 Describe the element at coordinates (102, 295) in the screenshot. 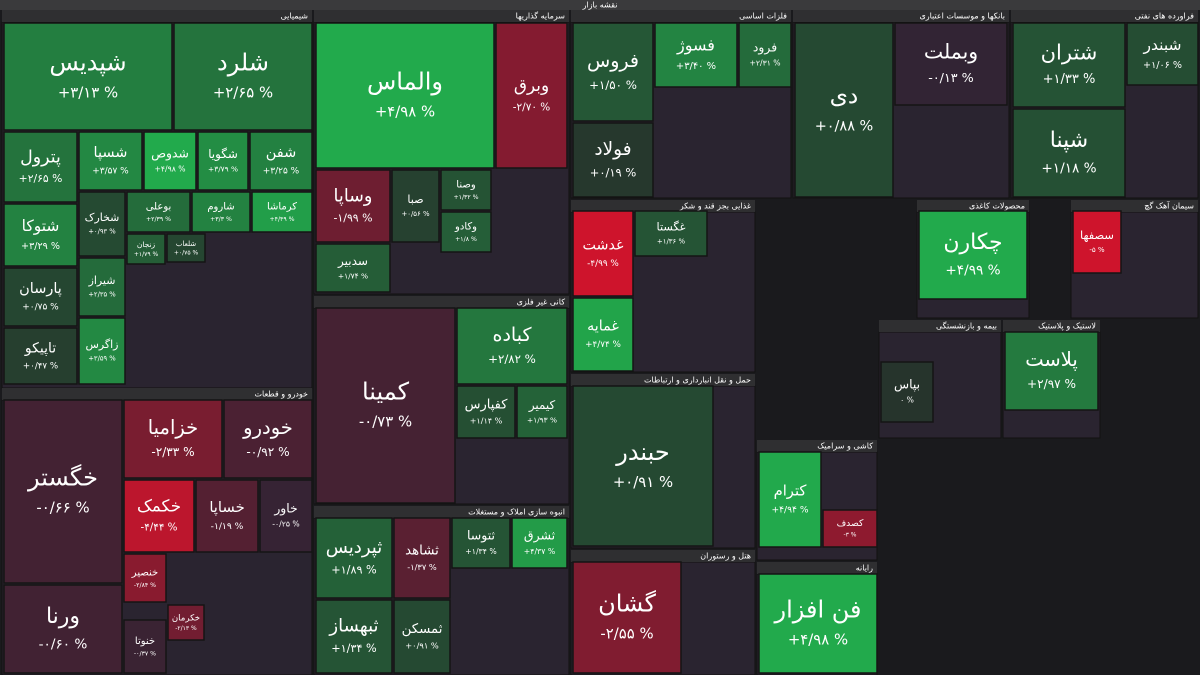

I see `tile-change: +۲/۳۵ %` at that location.